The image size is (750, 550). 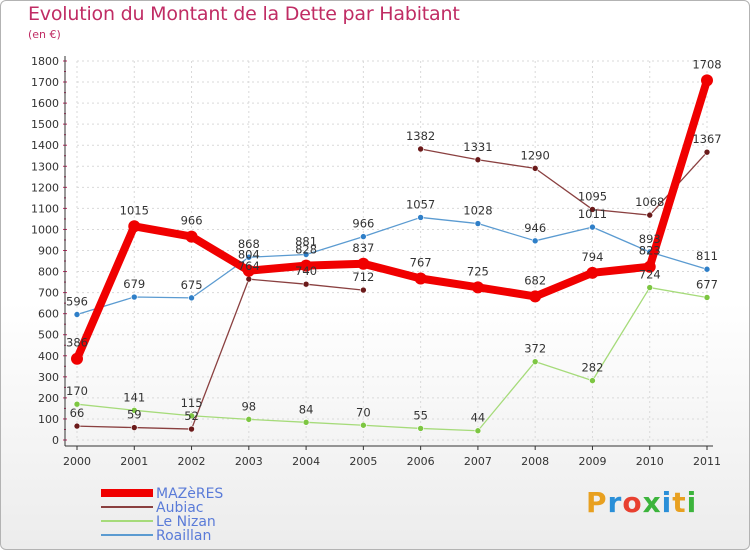 What do you see at coordinates (535, 280) in the screenshot?
I see `data-label-maz-res: 682` at bounding box center [535, 280].